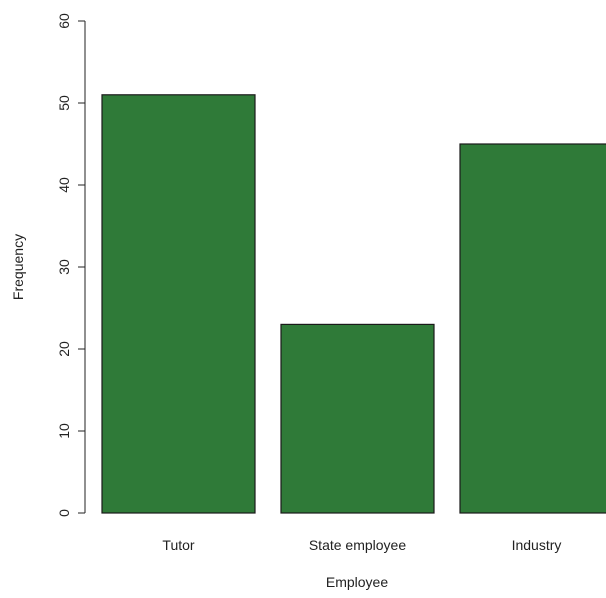  Describe the element at coordinates (357, 545) in the screenshot. I see `x-tick-label: State employee` at that location.